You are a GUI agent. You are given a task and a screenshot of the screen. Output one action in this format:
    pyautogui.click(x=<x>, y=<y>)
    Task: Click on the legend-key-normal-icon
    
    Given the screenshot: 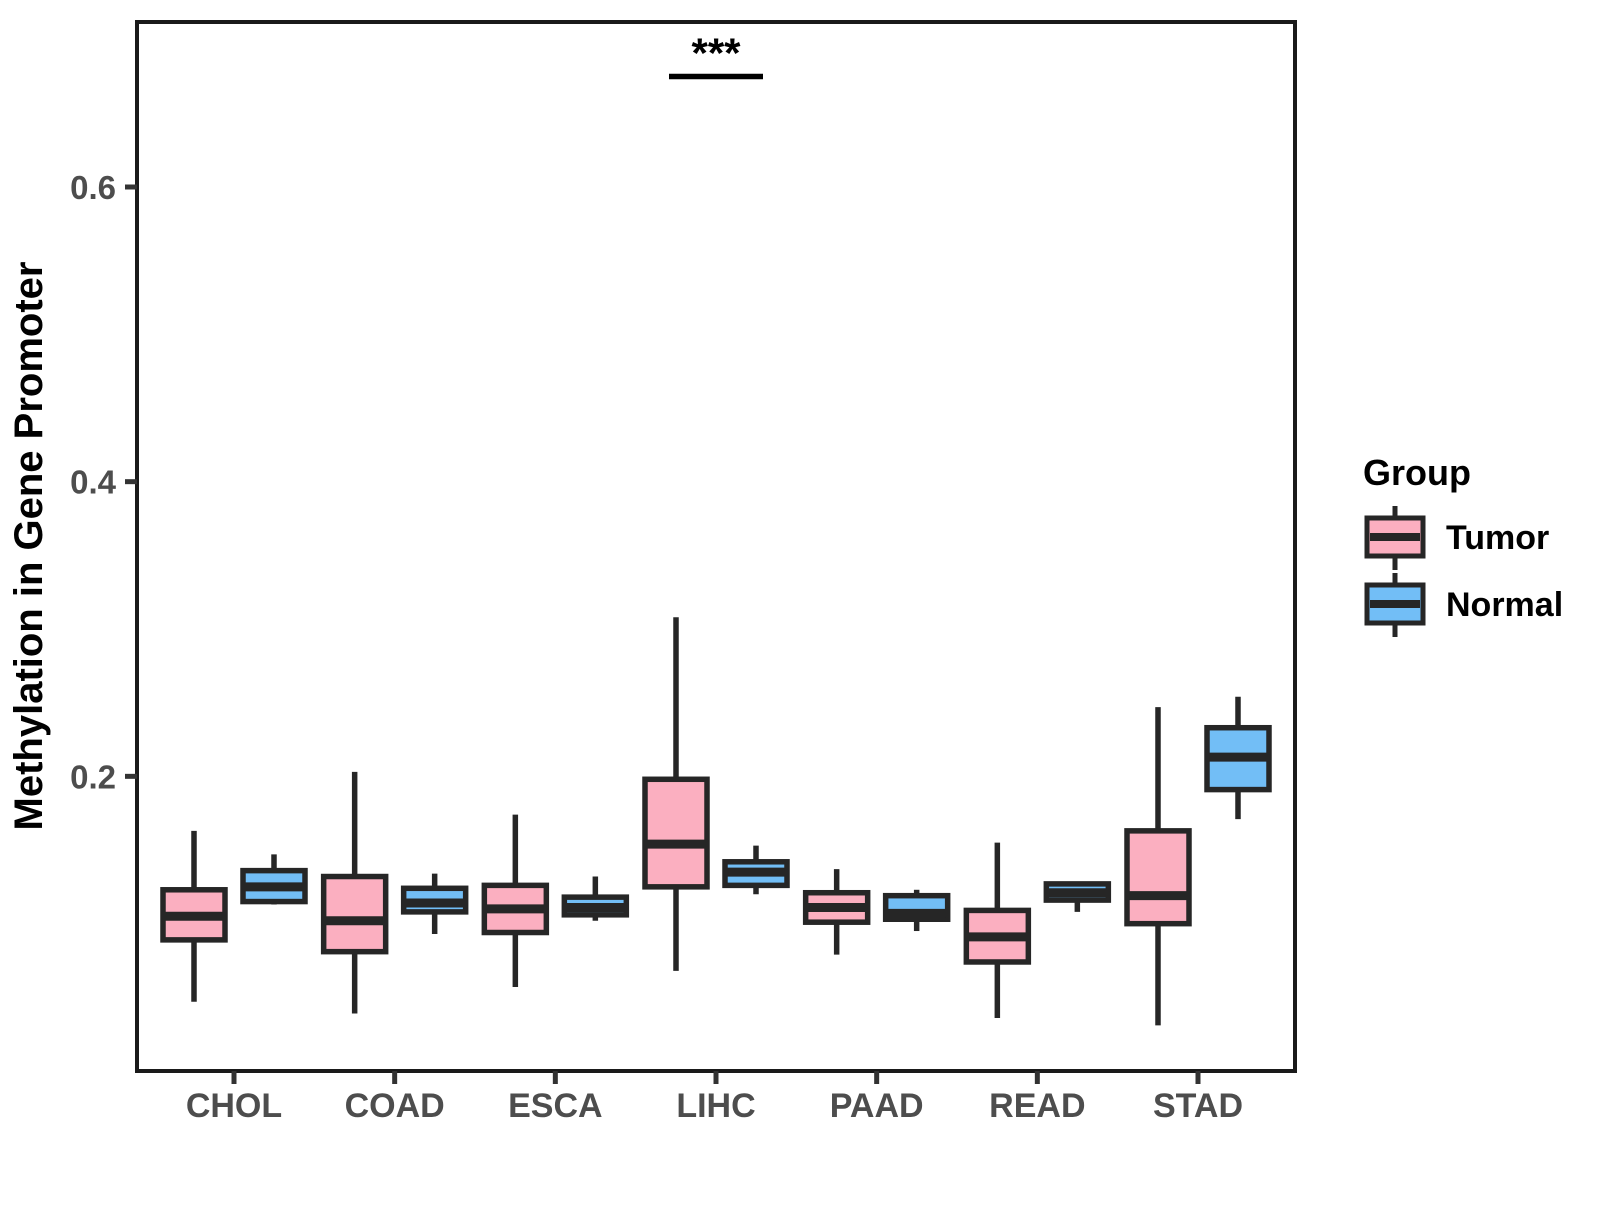 What is the action you would take?
    pyautogui.click(x=1395, y=605)
    